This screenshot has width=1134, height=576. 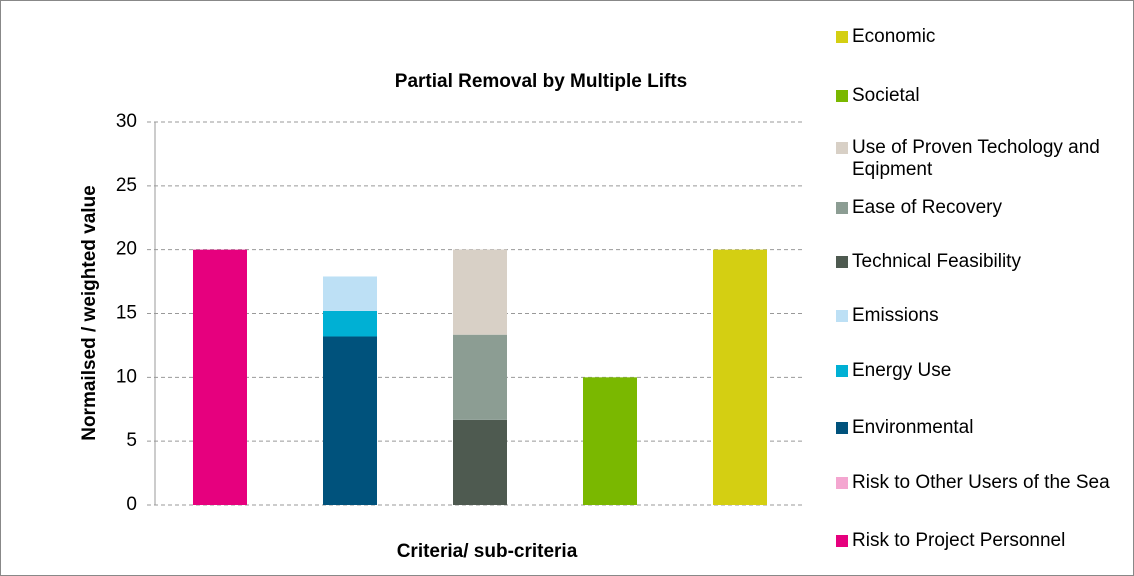 I want to click on y-axis-label: Normailsed / weighted value, so click(x=89, y=313).